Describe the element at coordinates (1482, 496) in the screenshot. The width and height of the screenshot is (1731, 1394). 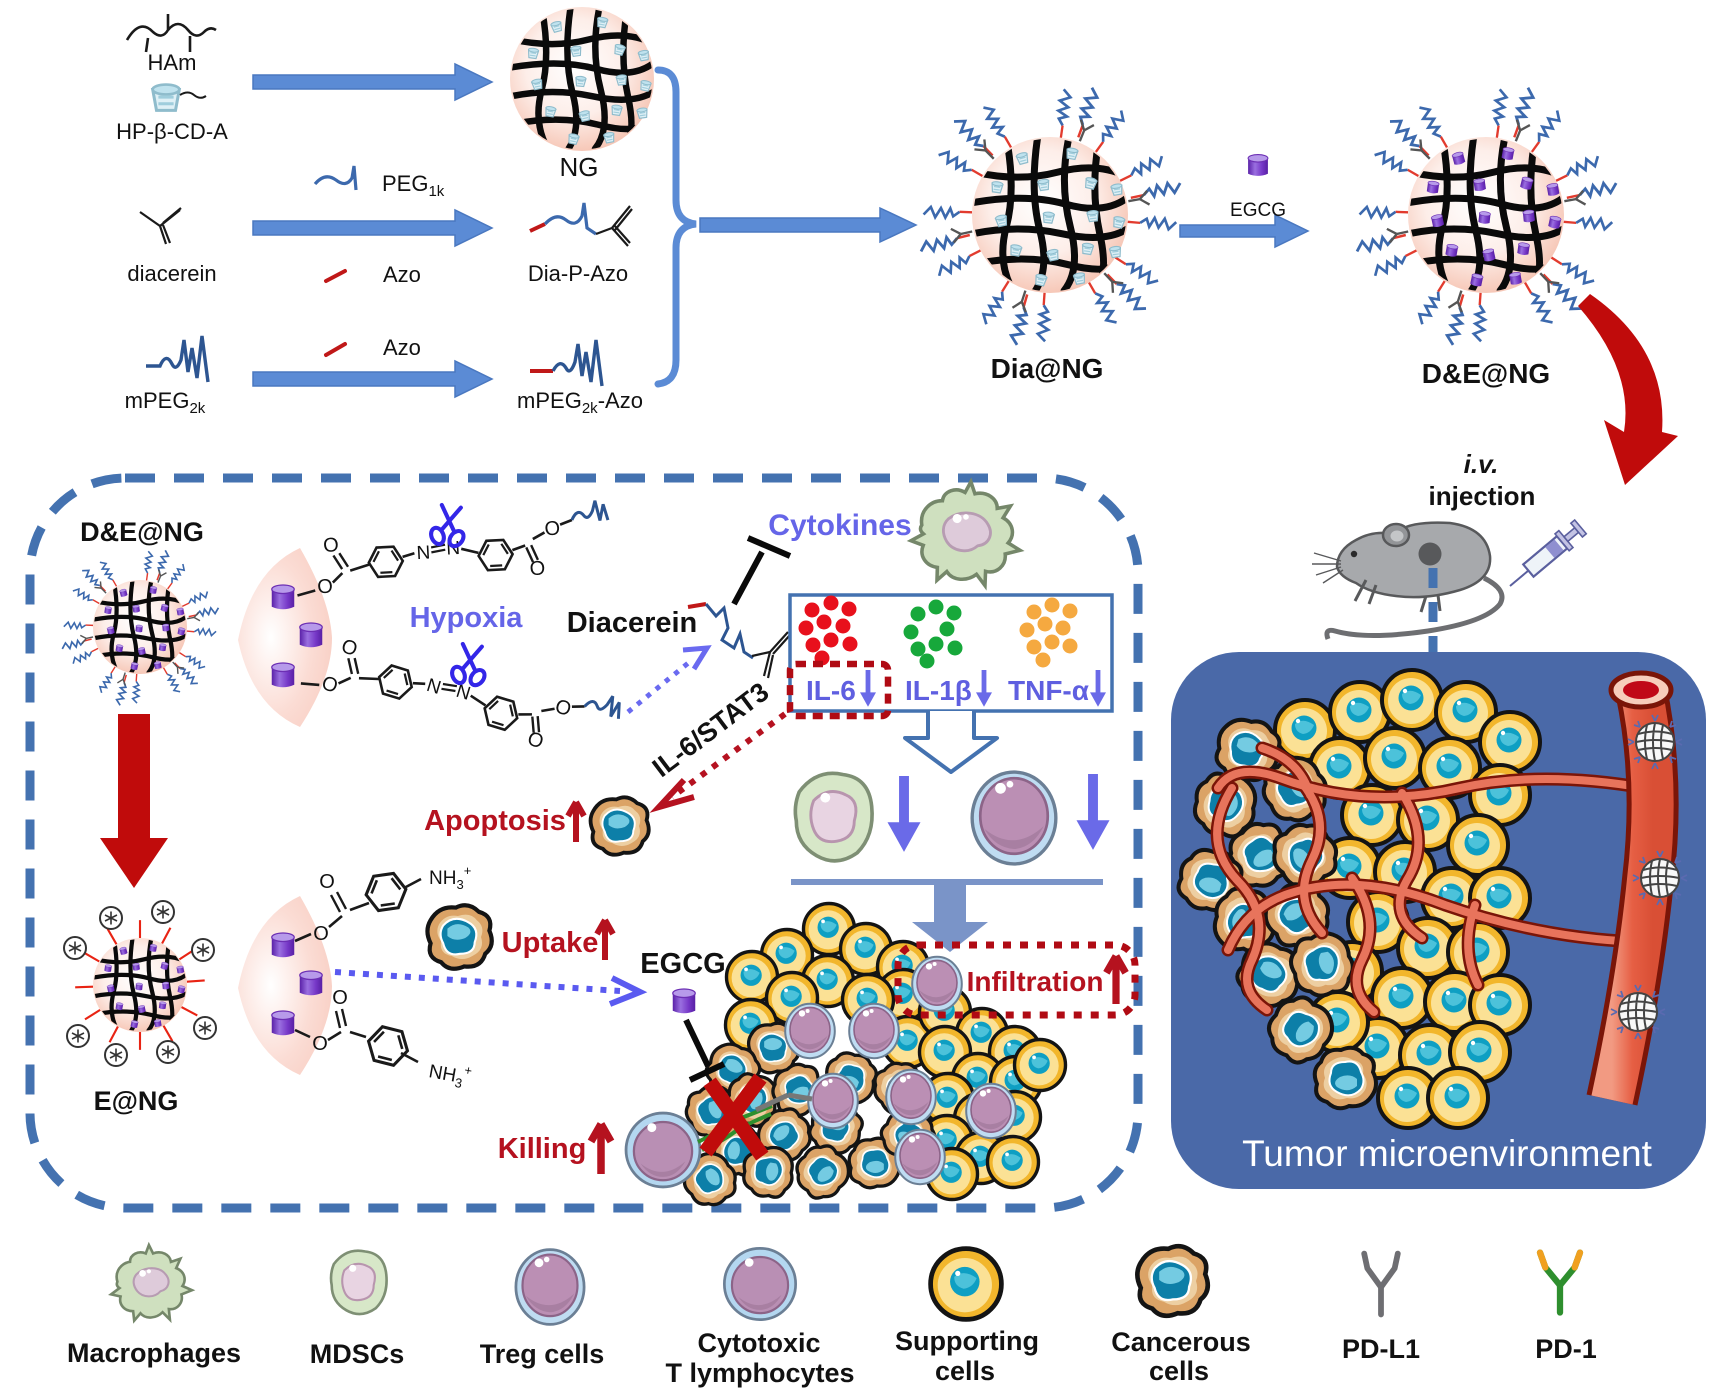
I see `svg-text: injection` at that location.